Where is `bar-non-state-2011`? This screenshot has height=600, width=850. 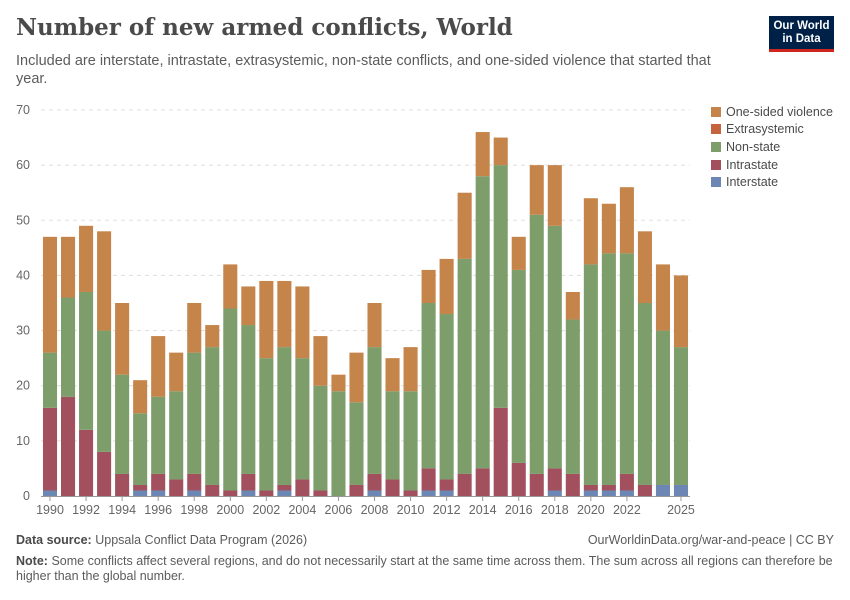
bar-non-state-2011 is located at coordinates (428, 386).